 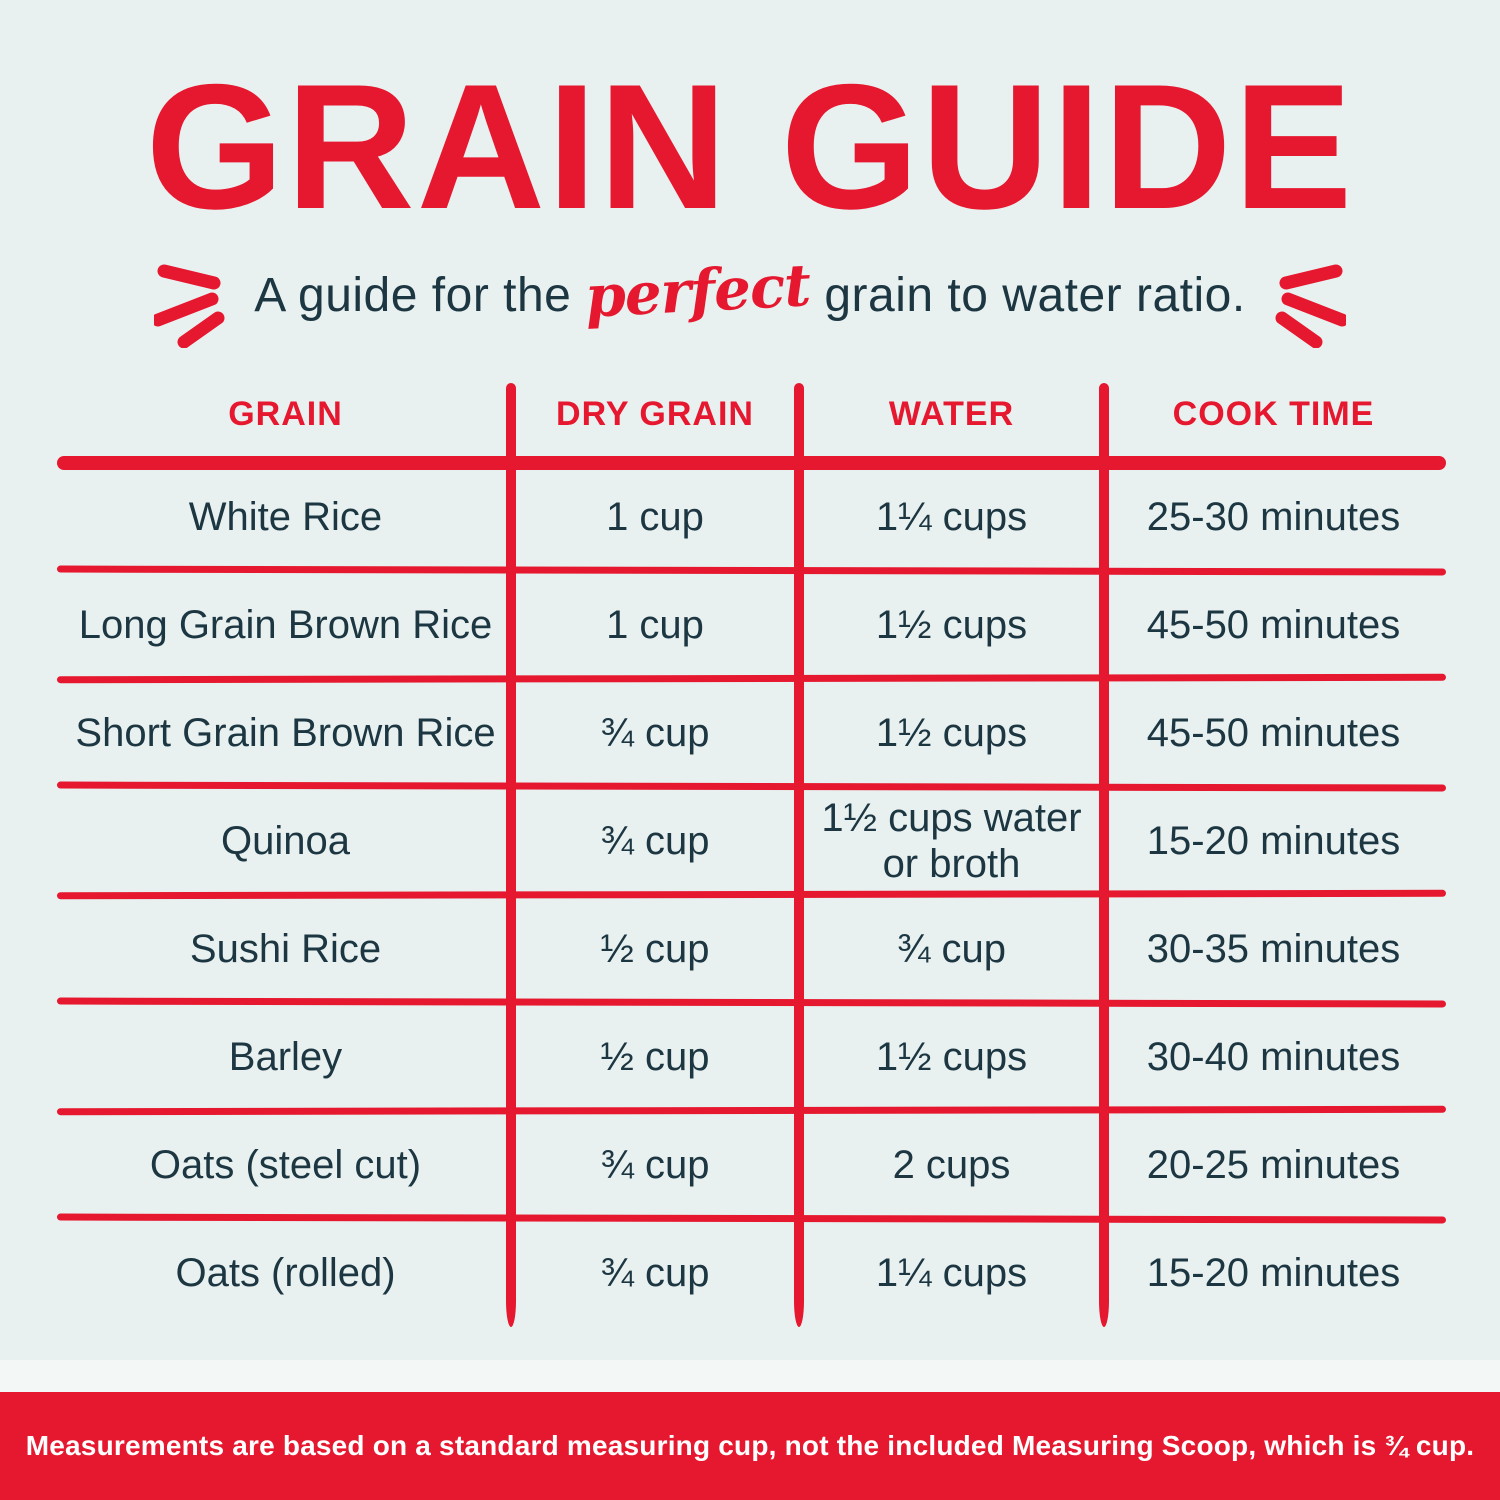 What do you see at coordinates (285, 949) in the screenshot?
I see `table-cell-grain: Sushi Rice` at bounding box center [285, 949].